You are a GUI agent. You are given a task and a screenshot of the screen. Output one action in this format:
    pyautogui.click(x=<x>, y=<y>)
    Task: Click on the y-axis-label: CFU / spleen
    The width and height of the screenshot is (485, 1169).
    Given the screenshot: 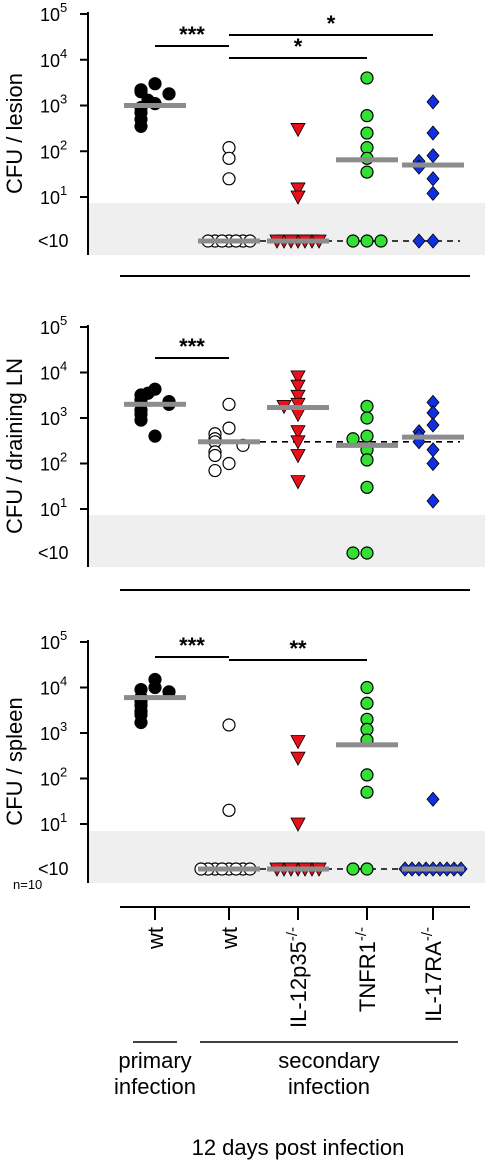 What is the action you would take?
    pyautogui.click(x=14, y=761)
    